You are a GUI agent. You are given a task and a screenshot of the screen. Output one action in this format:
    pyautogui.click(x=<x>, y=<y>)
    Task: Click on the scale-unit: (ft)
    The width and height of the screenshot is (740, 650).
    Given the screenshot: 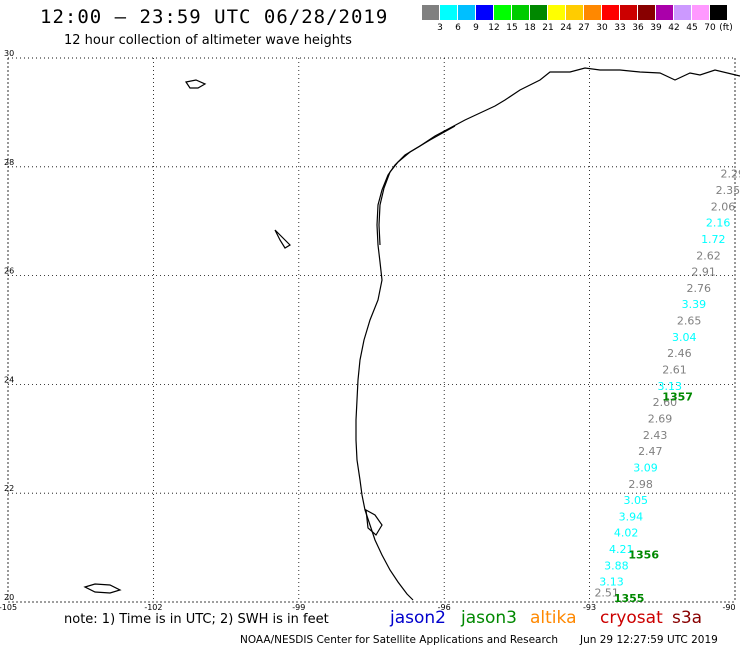 What is the action you would take?
    pyautogui.click(x=726, y=28)
    